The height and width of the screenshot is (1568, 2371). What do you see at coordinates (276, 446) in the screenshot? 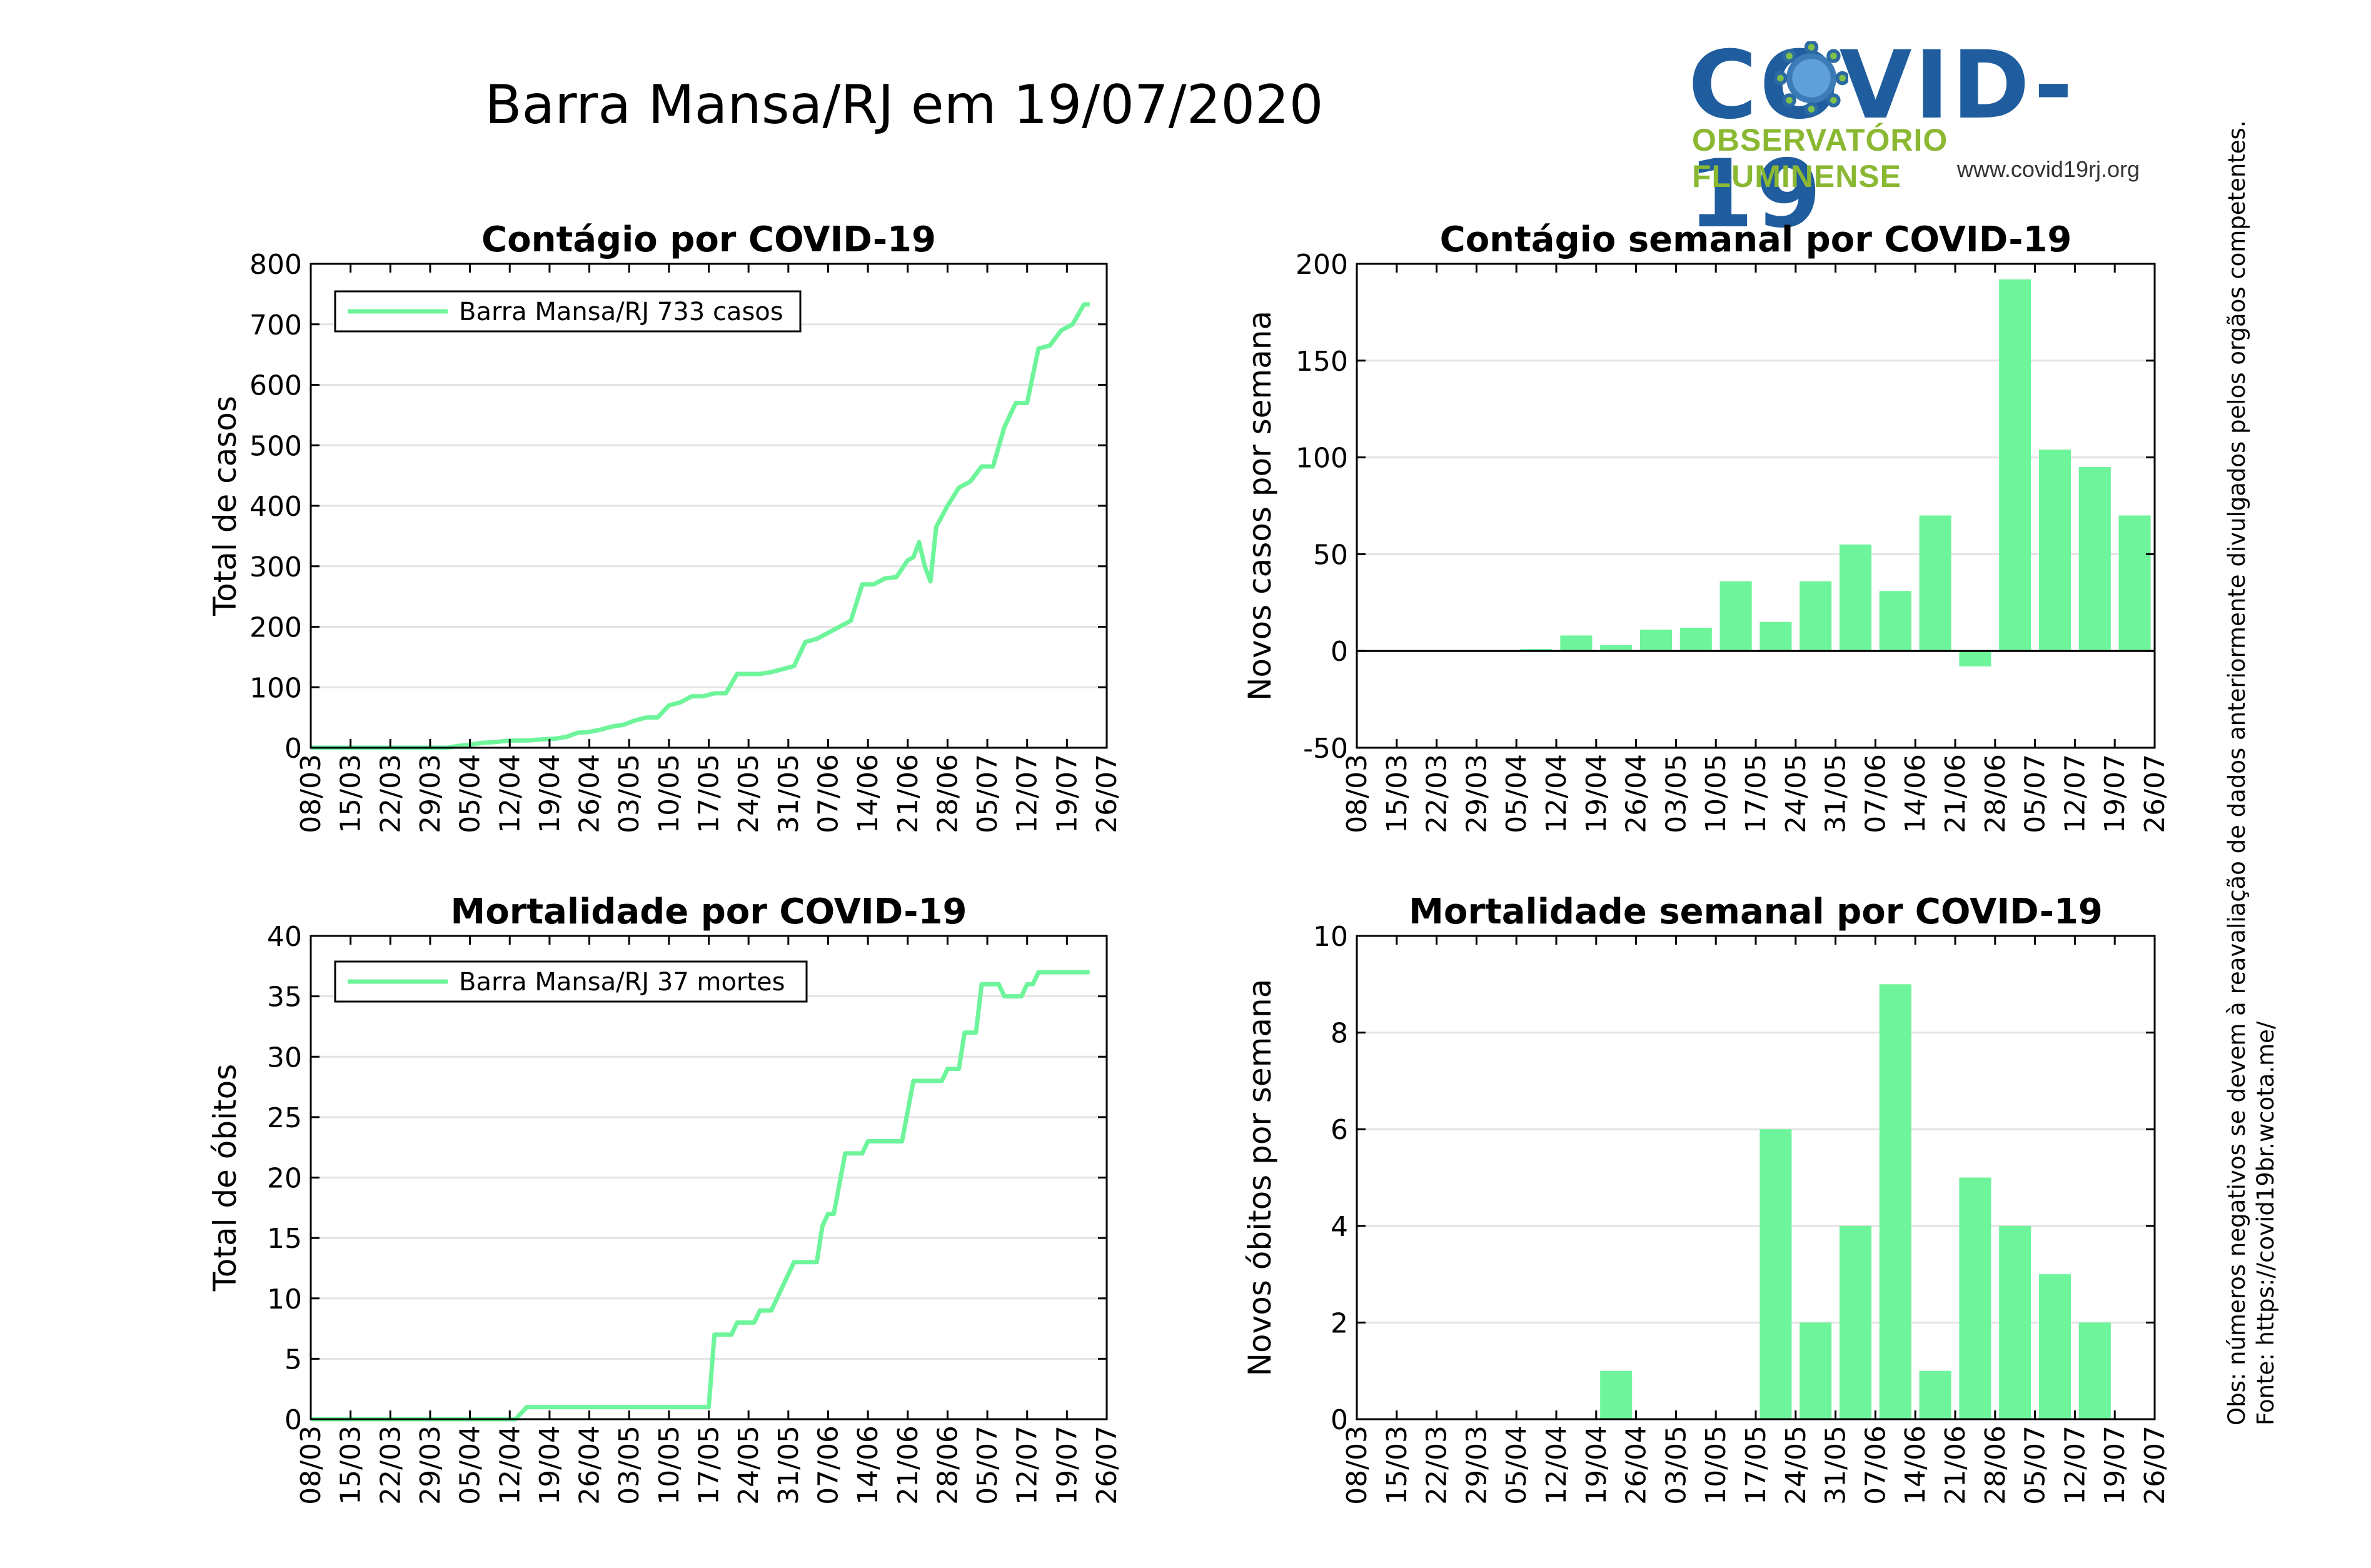
I see `y-tick-label: 500` at bounding box center [276, 446].